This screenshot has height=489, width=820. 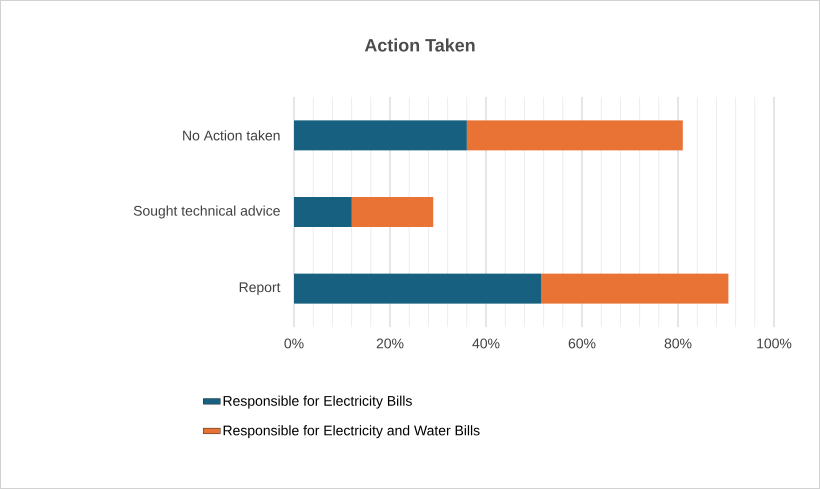 I want to click on y-tick-label: No Action taken, so click(x=231, y=135).